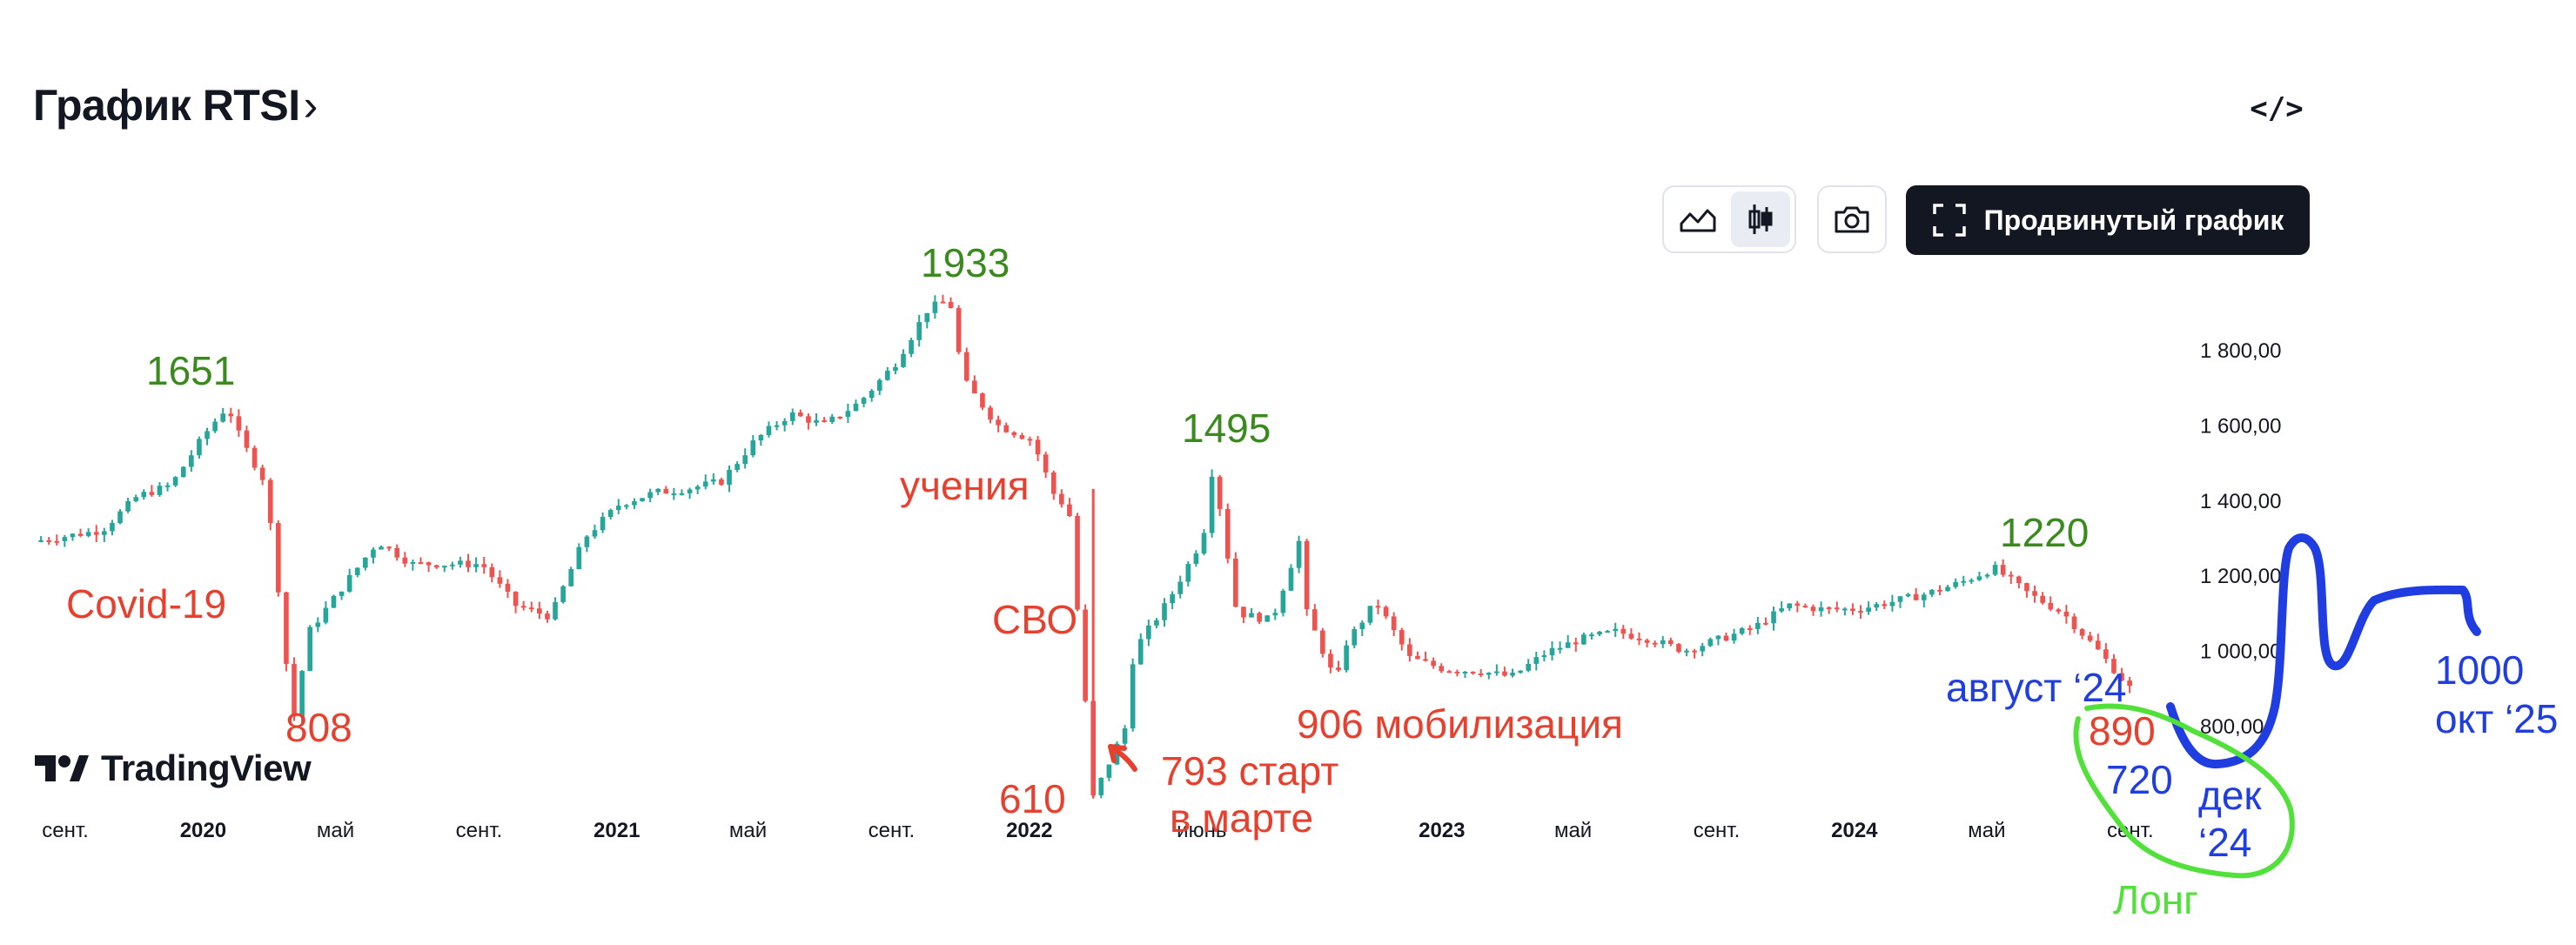 The width and height of the screenshot is (2576, 945). What do you see at coordinates (2133, 220) in the screenshot?
I see `advanced-chart-label: Продвинутый график` at bounding box center [2133, 220].